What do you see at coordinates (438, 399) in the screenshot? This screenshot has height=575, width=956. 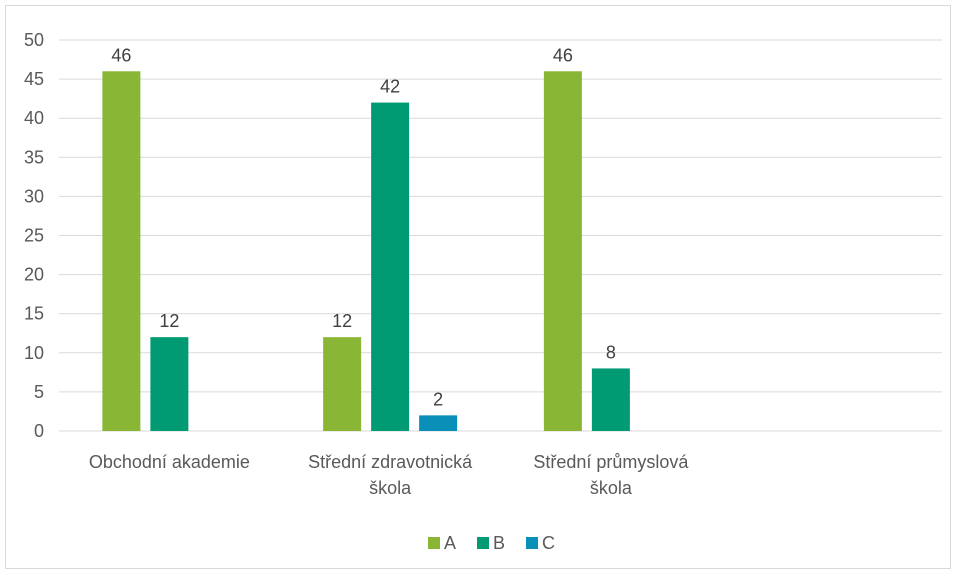 I see `data-label: 2` at bounding box center [438, 399].